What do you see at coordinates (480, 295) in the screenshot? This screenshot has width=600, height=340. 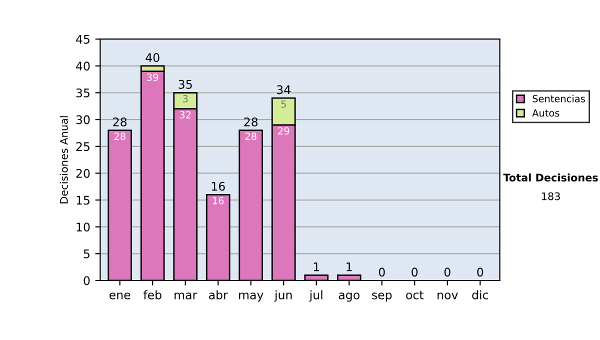 I see `x-tick-label: dic` at bounding box center [480, 295].